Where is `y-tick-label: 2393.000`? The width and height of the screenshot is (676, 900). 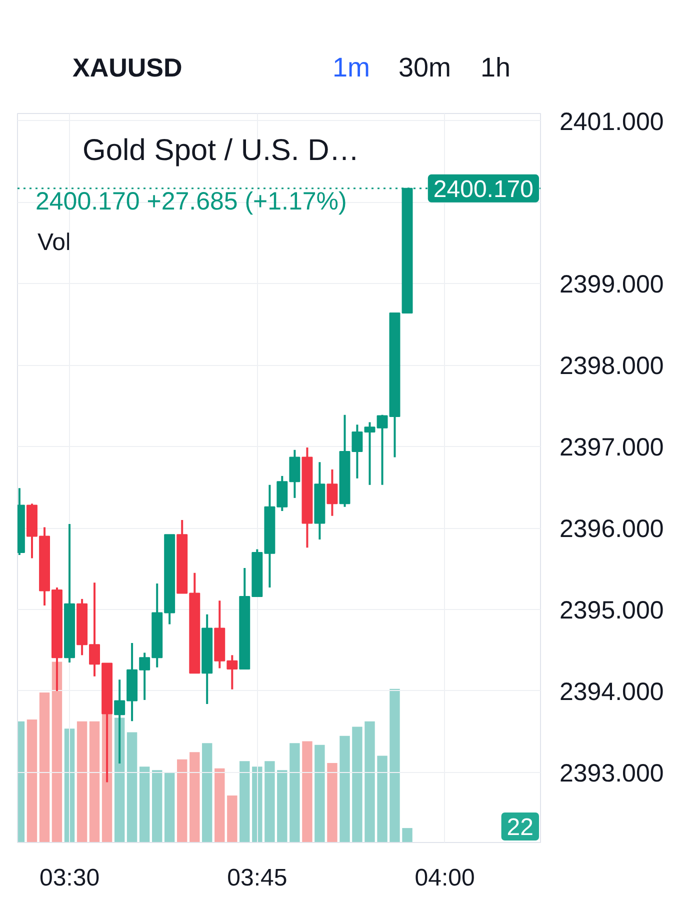 y-tick-label: 2393.000 is located at coordinates (612, 773).